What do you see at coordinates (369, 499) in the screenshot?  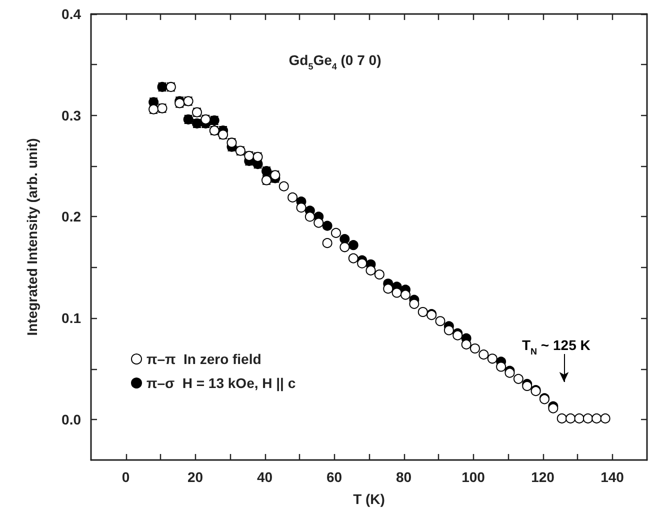 I see `x-axis-title: T (K)` at bounding box center [369, 499].